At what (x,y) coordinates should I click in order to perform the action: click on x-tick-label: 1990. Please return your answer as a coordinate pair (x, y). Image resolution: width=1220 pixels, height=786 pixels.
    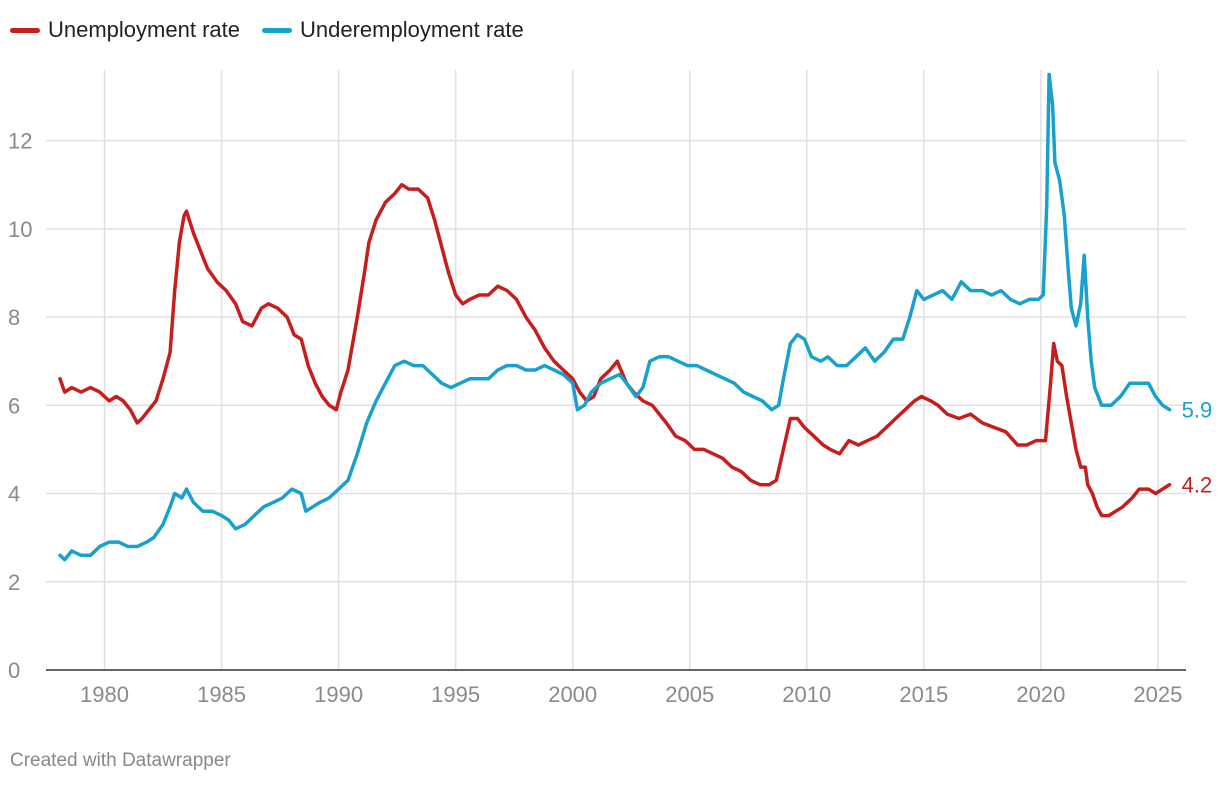
    Looking at the image, I should click on (338, 694).